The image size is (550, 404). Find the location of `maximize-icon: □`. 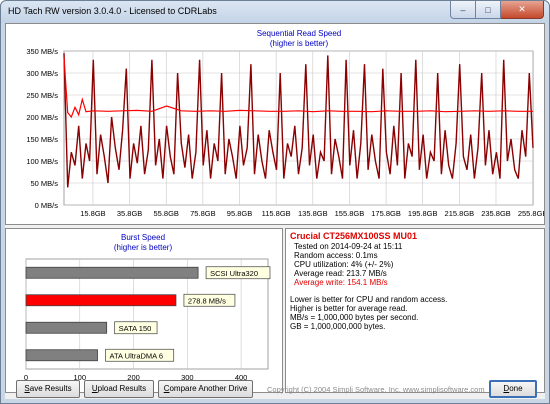

maximize-icon: □ is located at coordinates (488, 9).